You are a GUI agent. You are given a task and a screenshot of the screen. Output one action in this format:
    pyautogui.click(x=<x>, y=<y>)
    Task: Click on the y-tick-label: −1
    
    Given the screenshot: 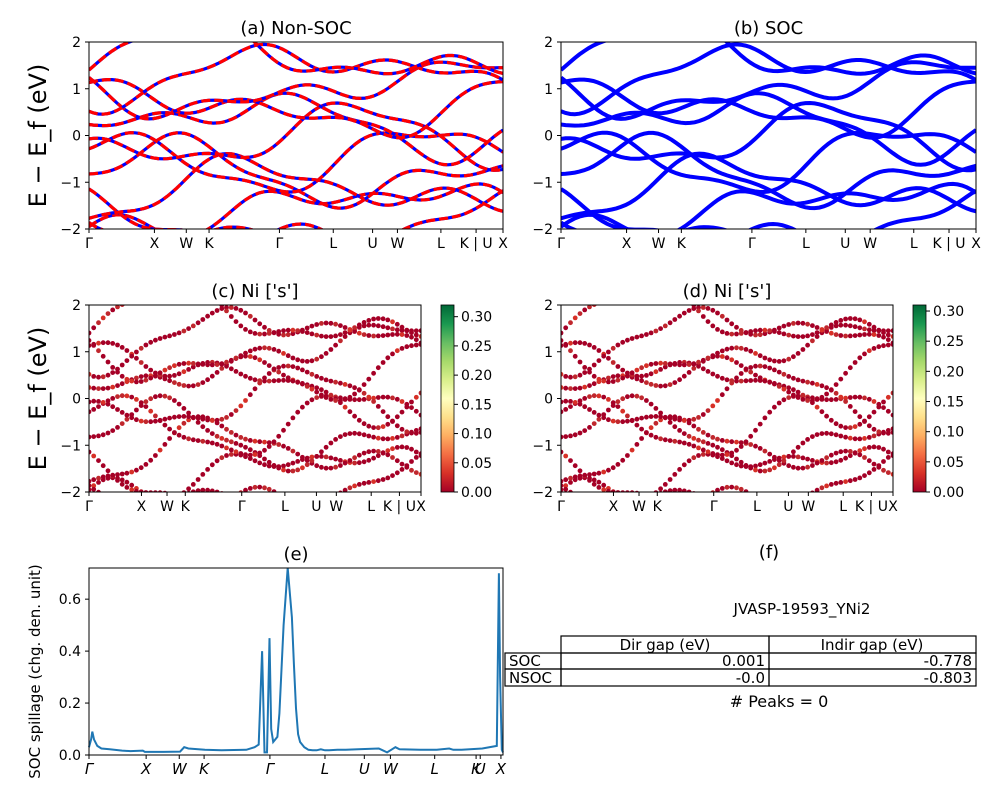 What is the action you would take?
    pyautogui.click(x=70, y=183)
    